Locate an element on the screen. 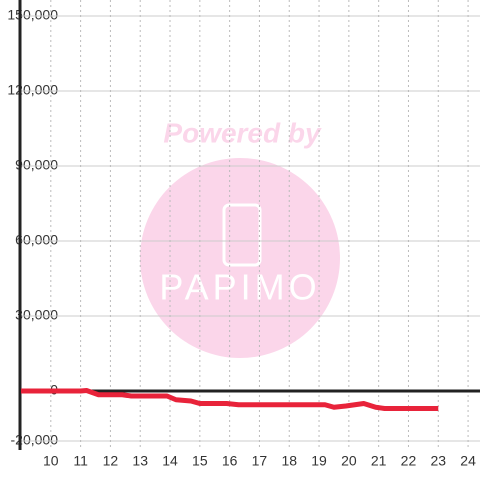  x-tick-label: 10 is located at coordinates (51, 461).